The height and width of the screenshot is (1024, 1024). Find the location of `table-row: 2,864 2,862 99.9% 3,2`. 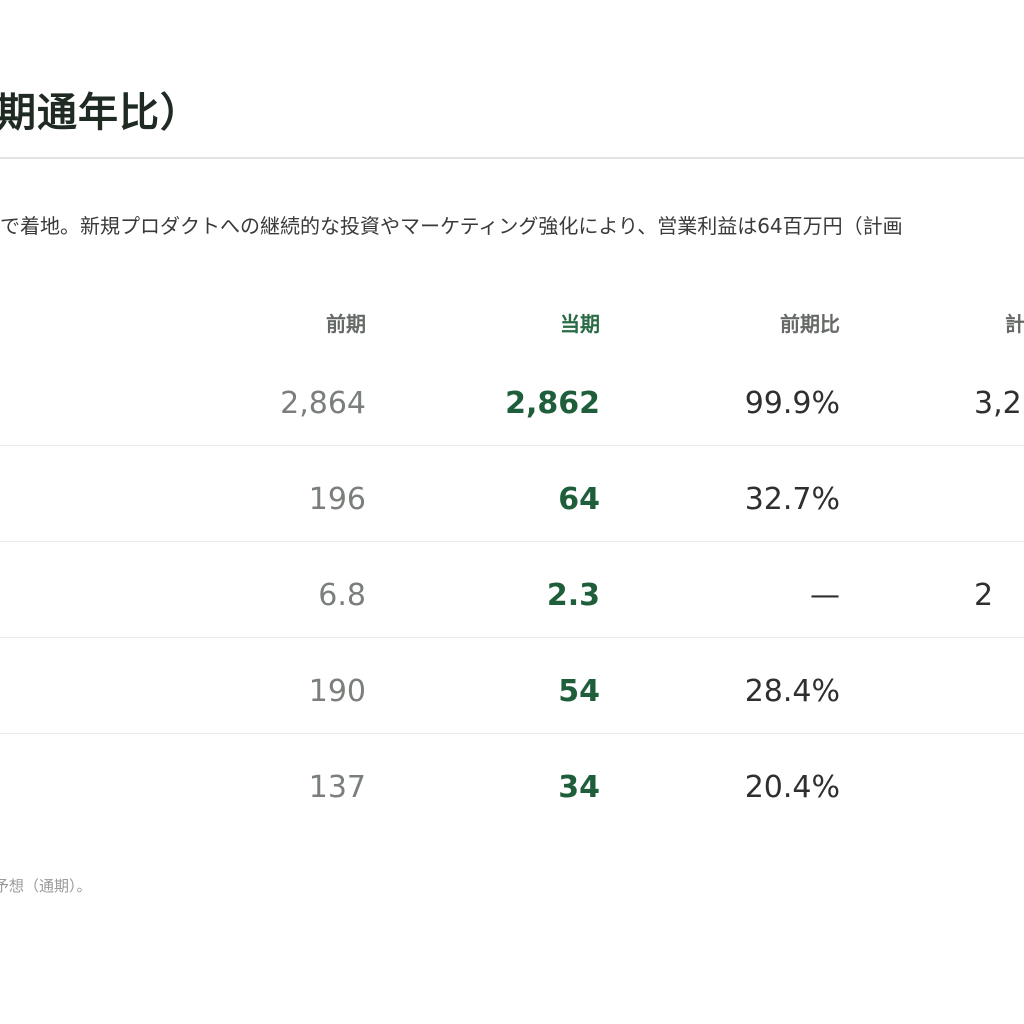

table-row: 2,864 2,862 99.9% 3,2 is located at coordinates (512, 398).